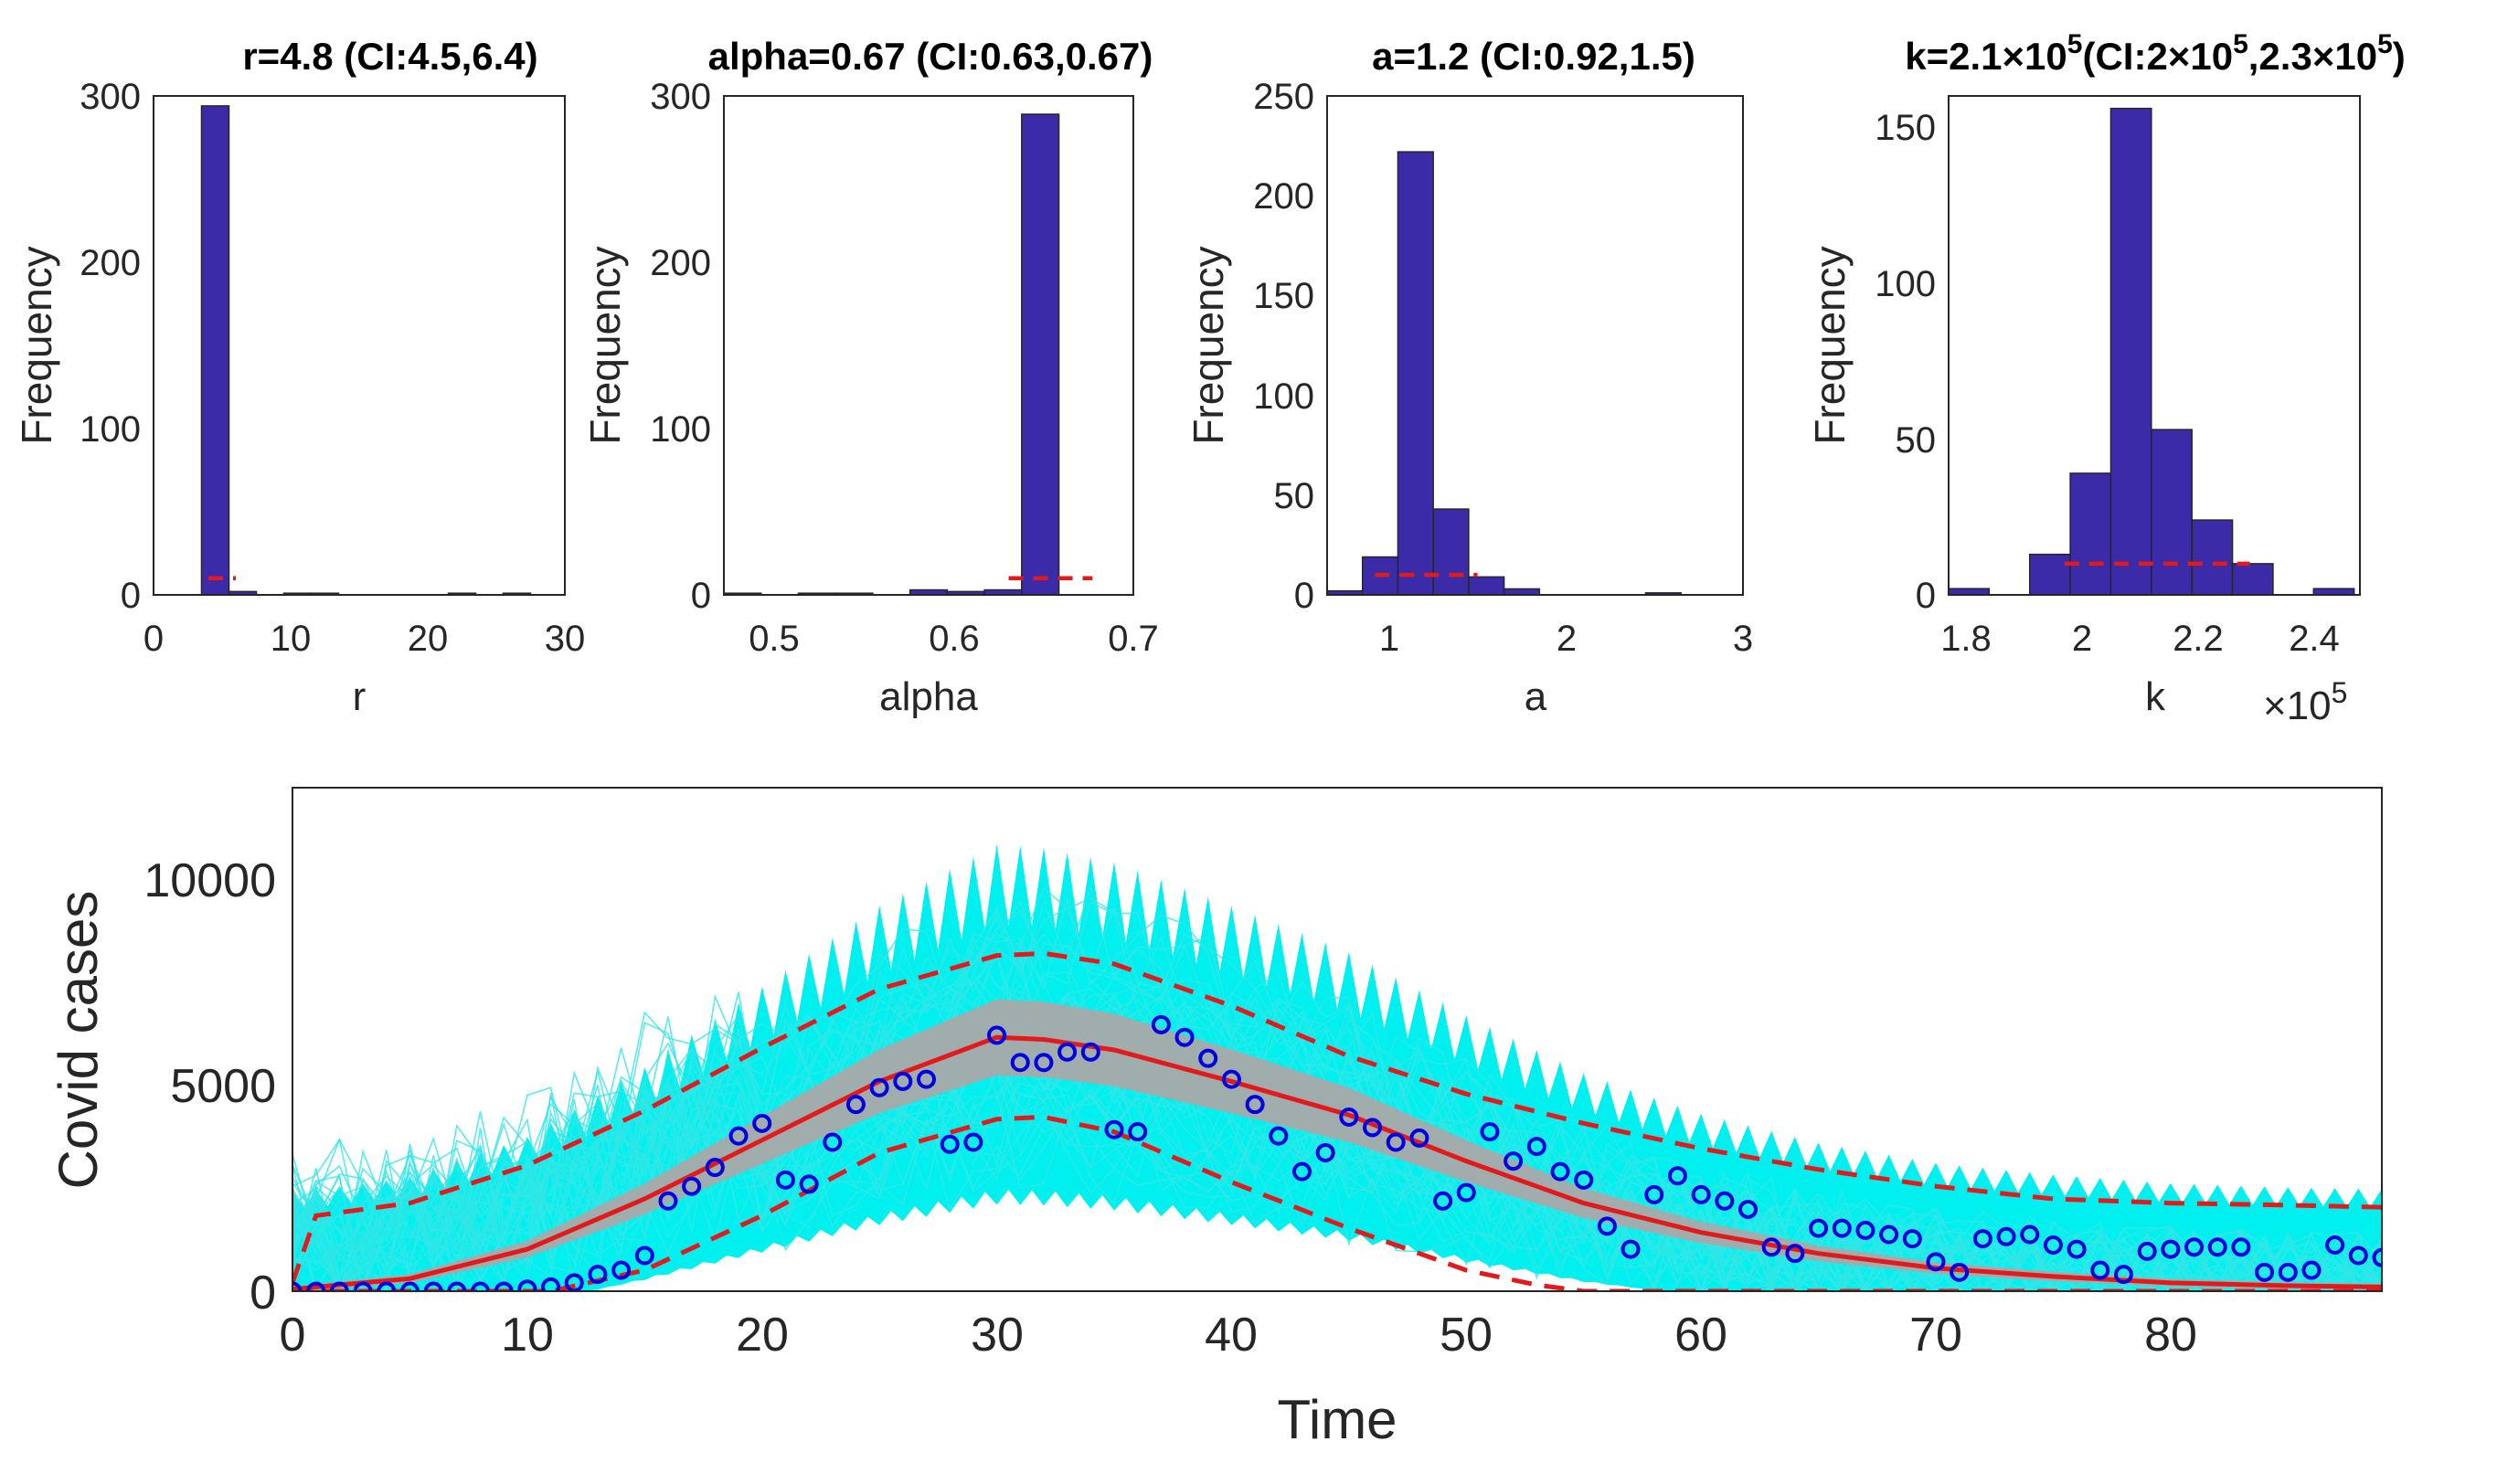 This screenshot has height=1484, width=2497. What do you see at coordinates (428, 639) in the screenshot?
I see `hist-r-xtick-20: 20` at bounding box center [428, 639].